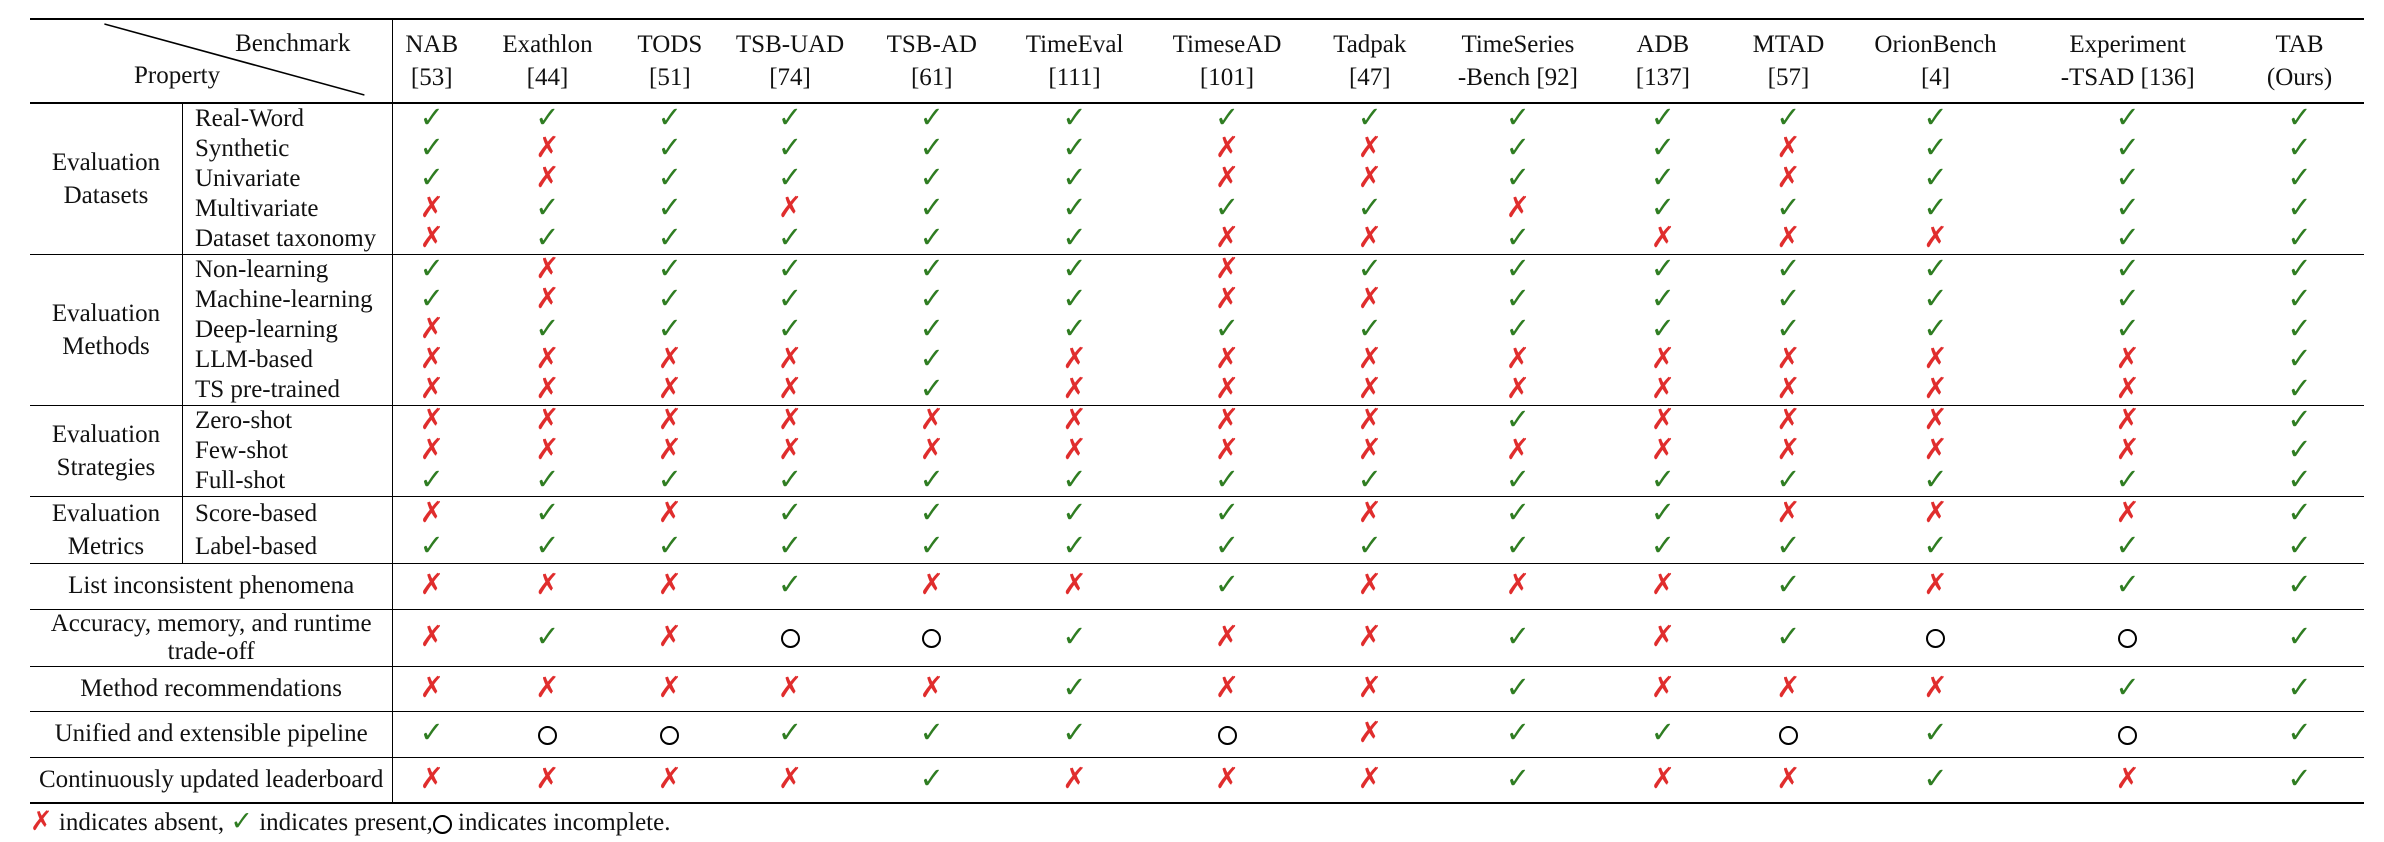  Describe the element at coordinates (241, 821) in the screenshot. I see `present-check-icon: ✓` at that location.